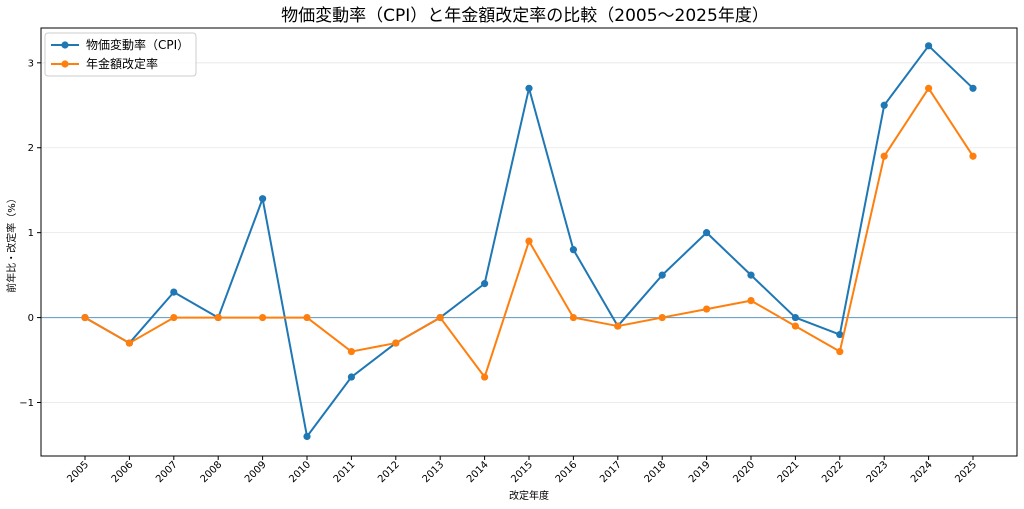 Image resolution: width=1024 pixels, height=509 pixels. What do you see at coordinates (31, 63) in the screenshot?
I see `y-tick-label: 3` at bounding box center [31, 63].